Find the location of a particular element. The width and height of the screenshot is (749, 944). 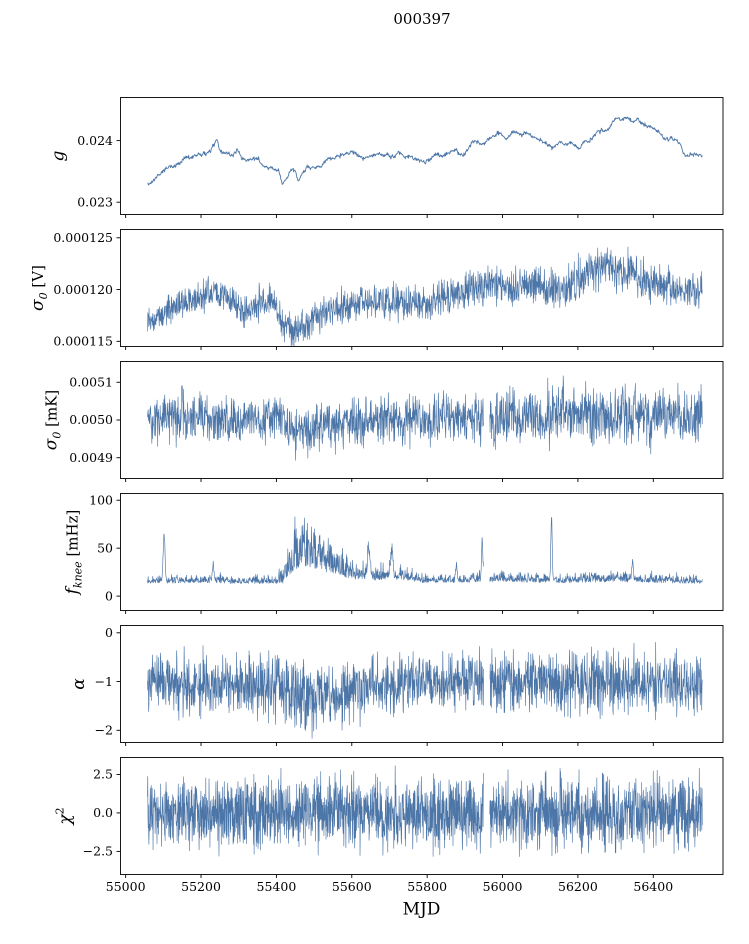

x-tick-label: 55400 is located at coordinates (277, 886).